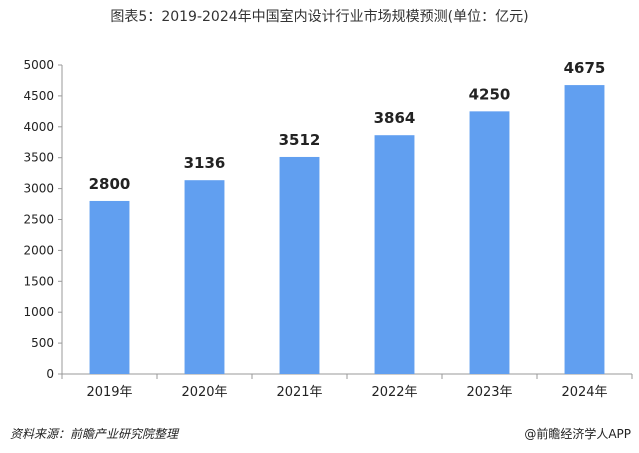 The image size is (639, 453). Describe the element at coordinates (319, 17) in the screenshot. I see `chart-title: 图表5：2019-2024年中国室内设计行业市场规模预测(单位：亿元)` at that location.